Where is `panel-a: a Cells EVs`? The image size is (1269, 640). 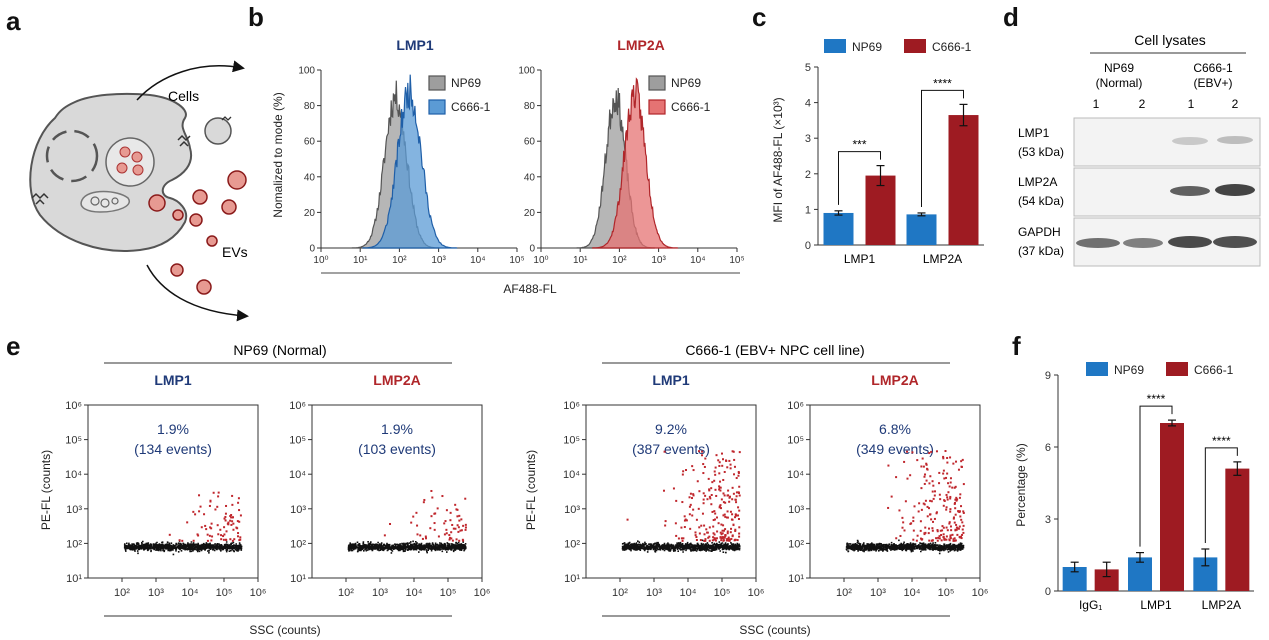
panel-a: a Cells EVs is located at coordinates (127, 164).